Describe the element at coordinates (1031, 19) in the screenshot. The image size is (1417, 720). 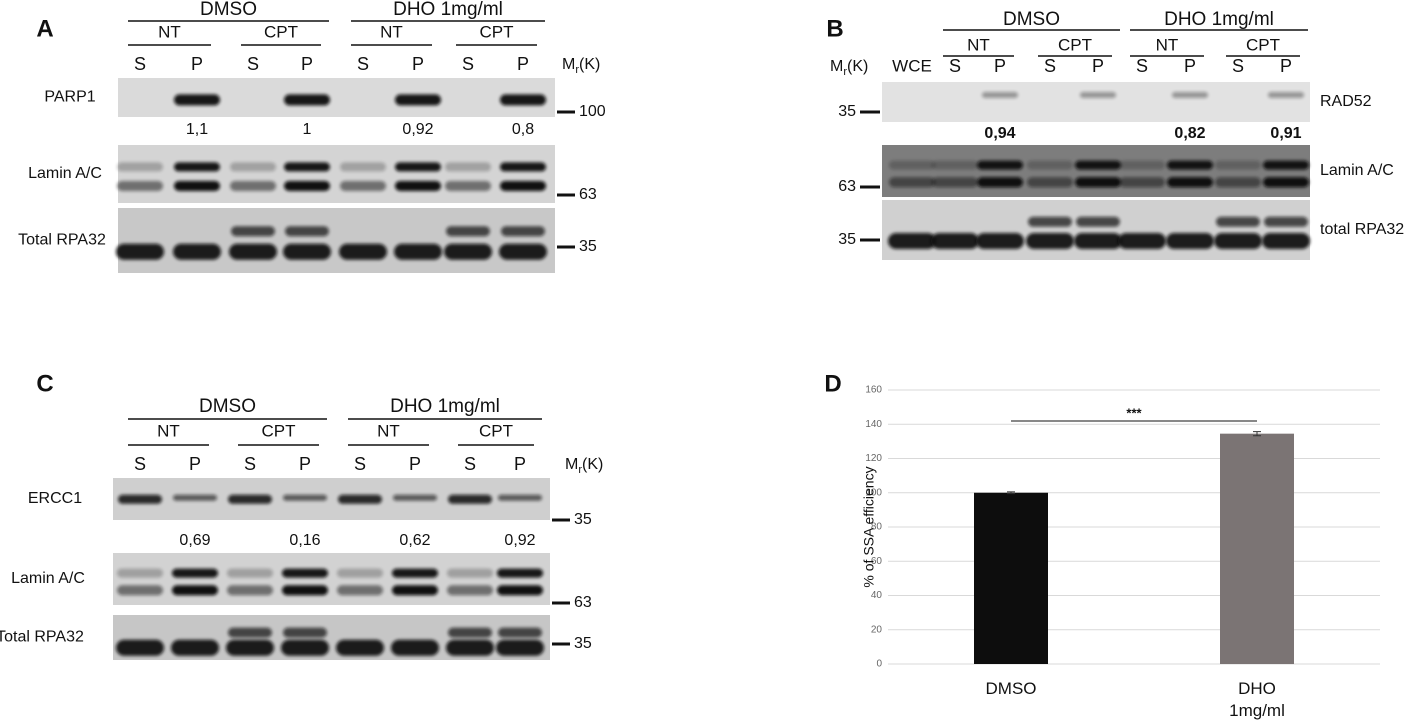
I see `group-title: DMSO` at that location.